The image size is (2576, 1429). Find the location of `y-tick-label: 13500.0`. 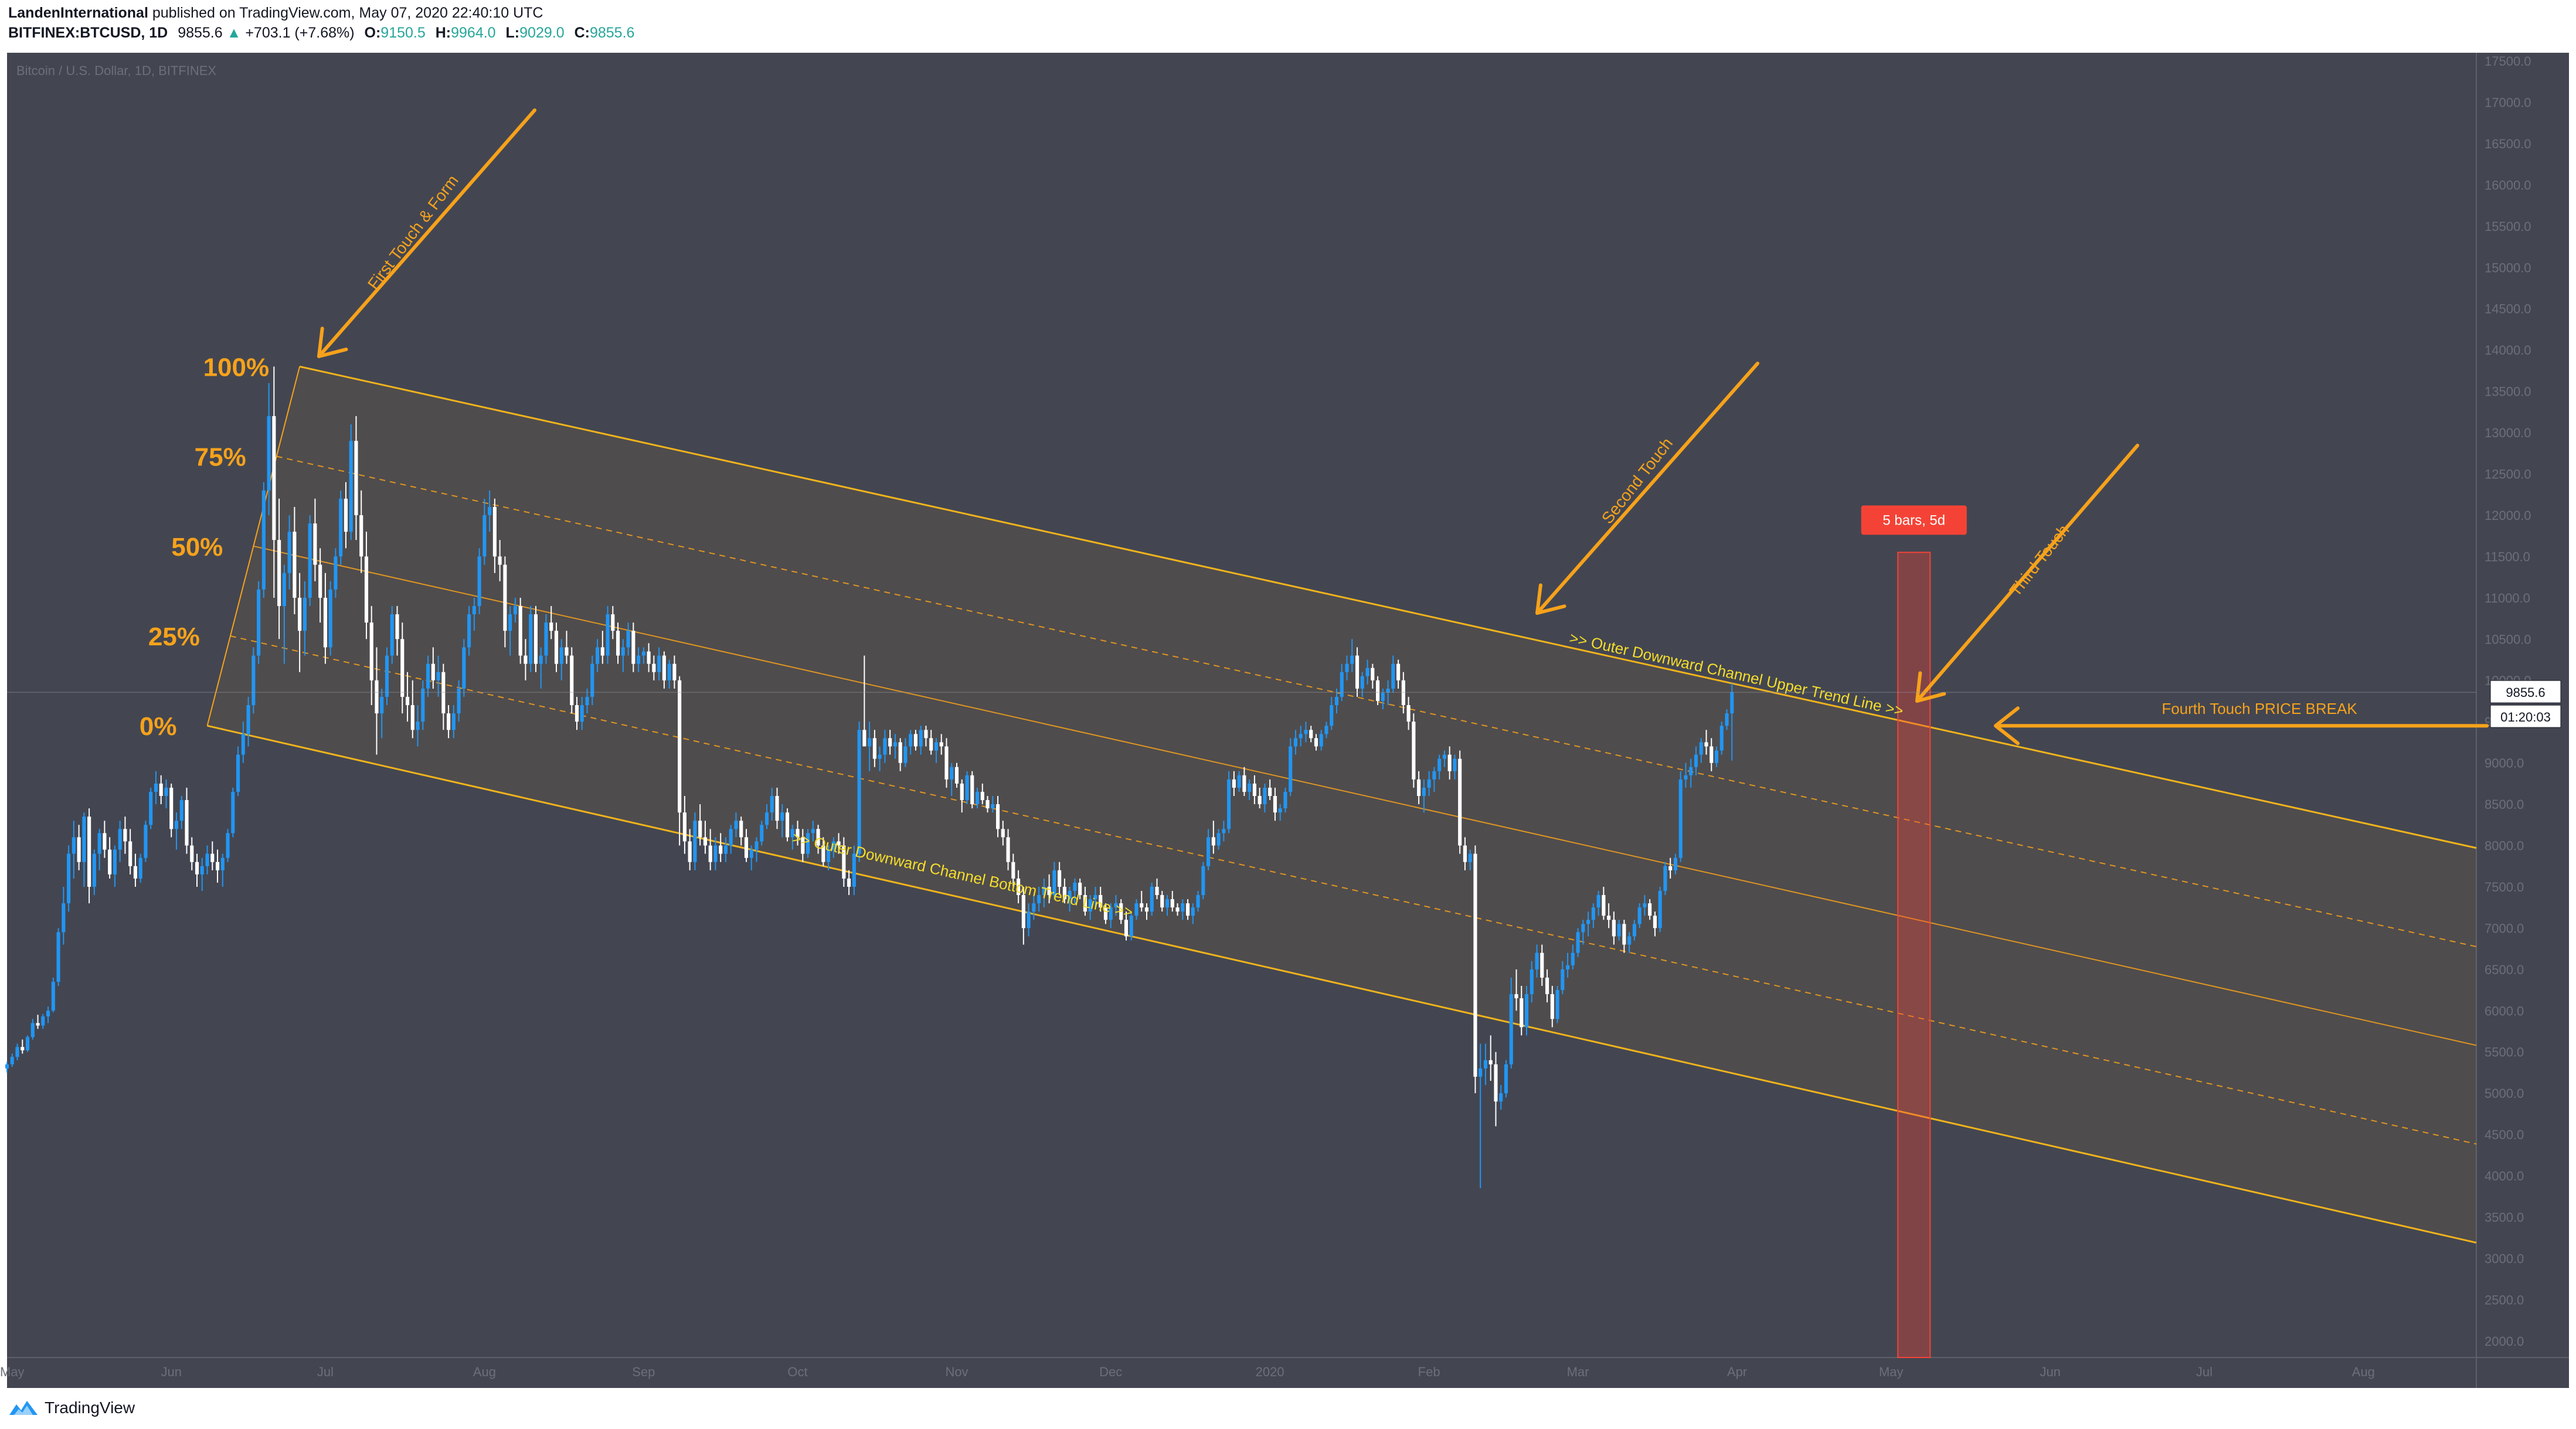

y-tick-label: 13500.0 is located at coordinates (2508, 392).